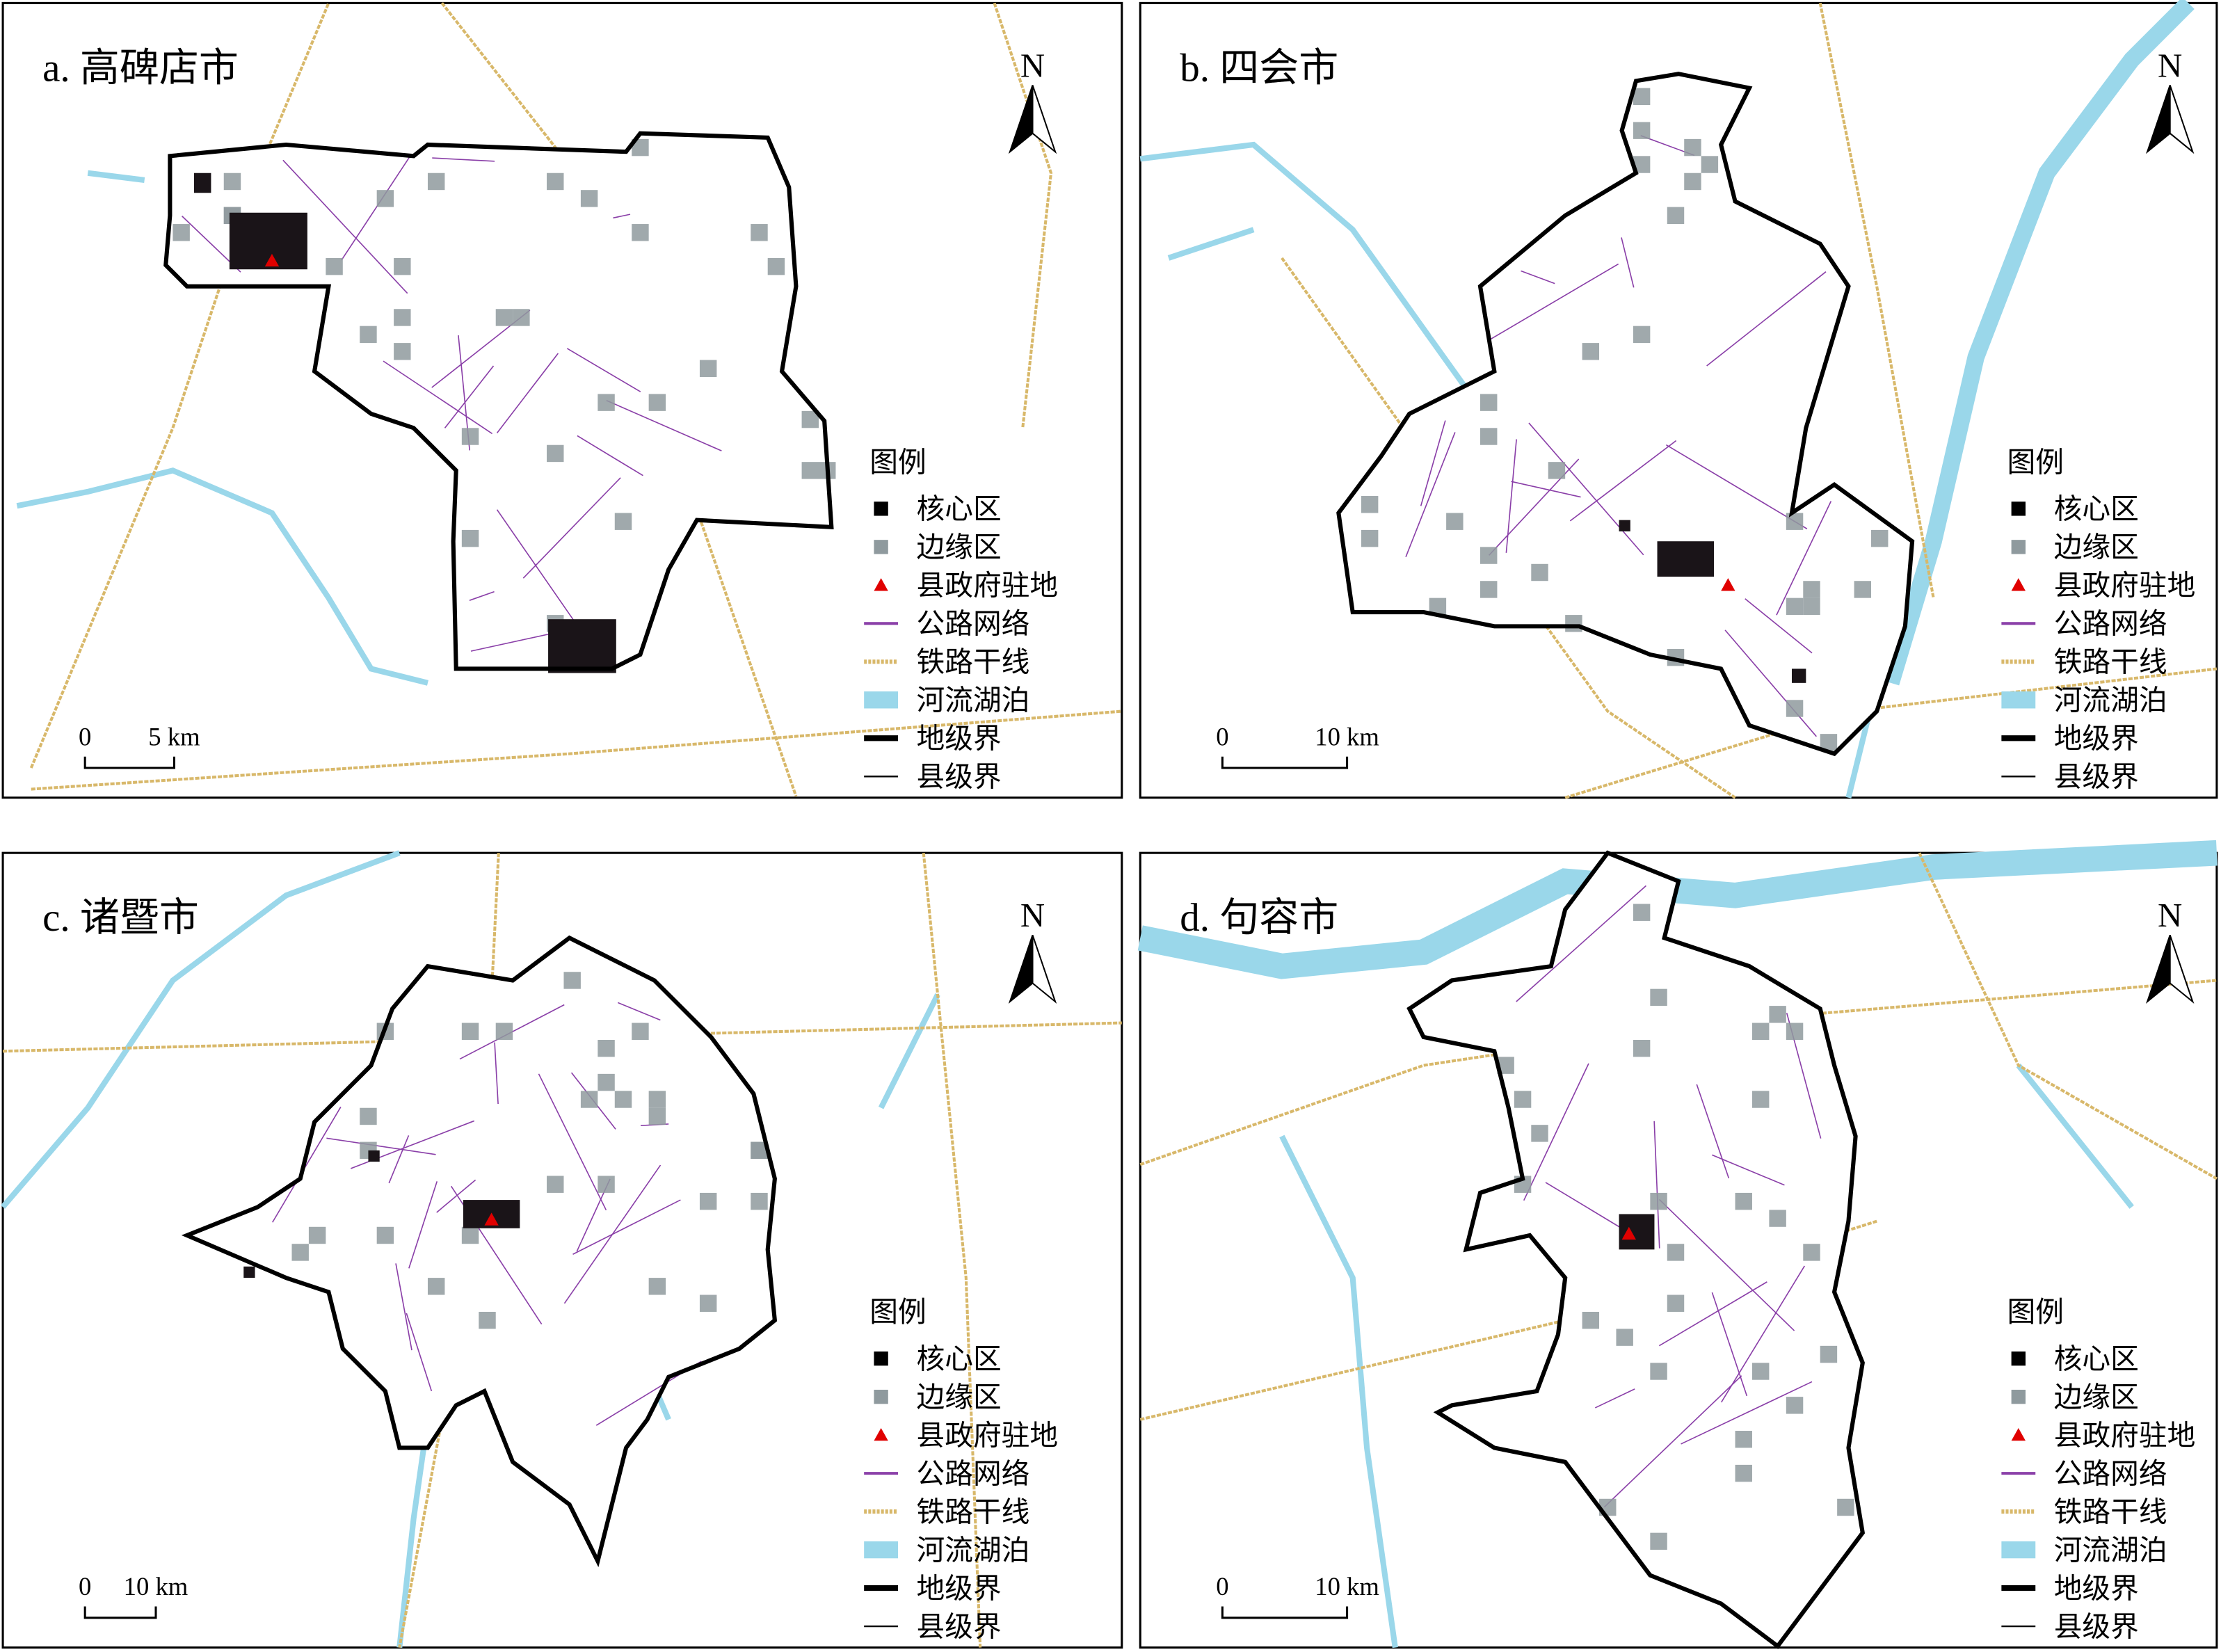  Describe the element at coordinates (2096, 509) in the screenshot. I see `legend-label: 核心区` at that location.